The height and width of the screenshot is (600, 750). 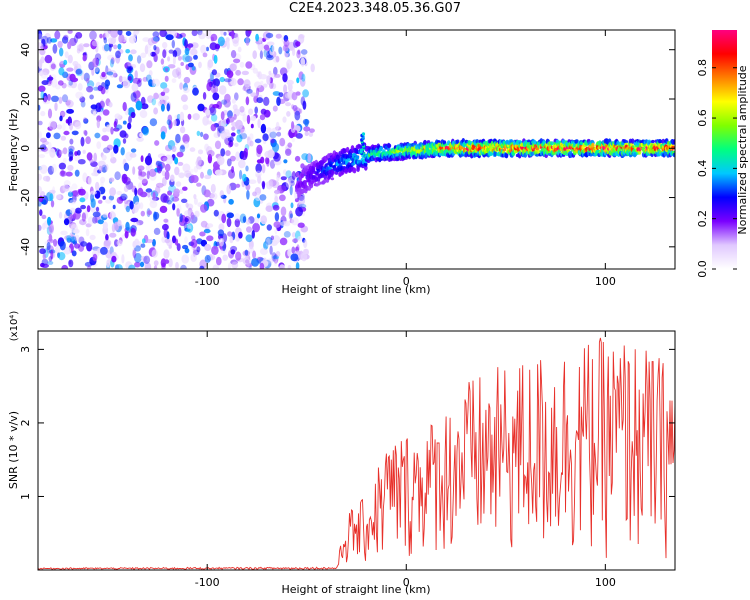 What do you see at coordinates (25, 50) in the screenshot?
I see `y-tick-label: 40` at bounding box center [25, 50].